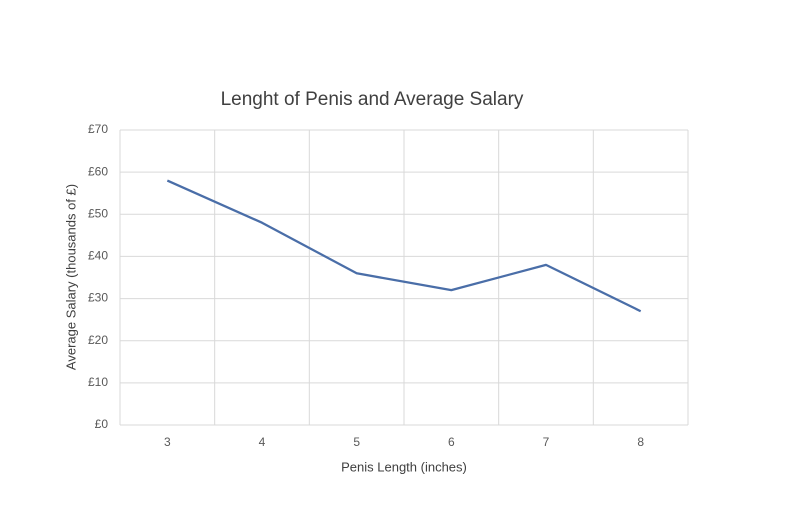  I want to click on y-tick-label: £30, so click(98, 298).